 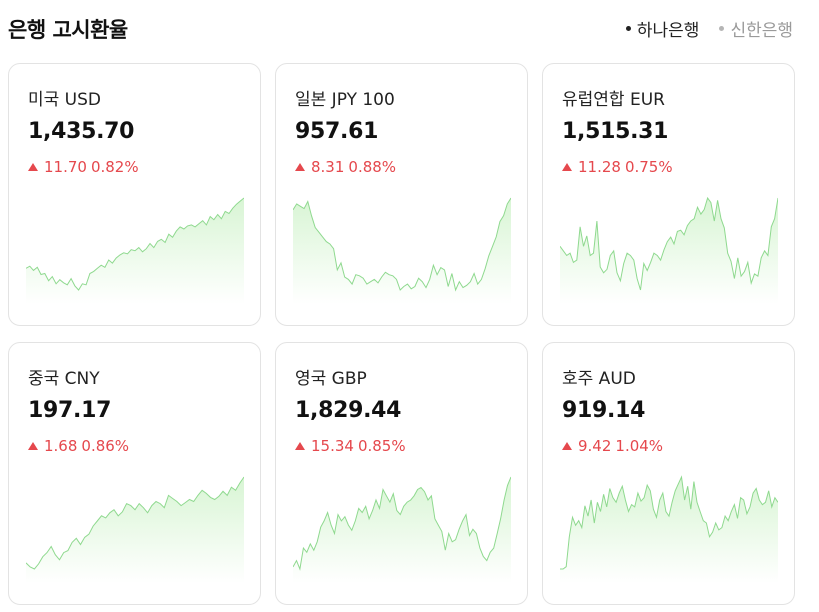 I want to click on rate-change: 1.68 0.86%, so click(x=78, y=446).